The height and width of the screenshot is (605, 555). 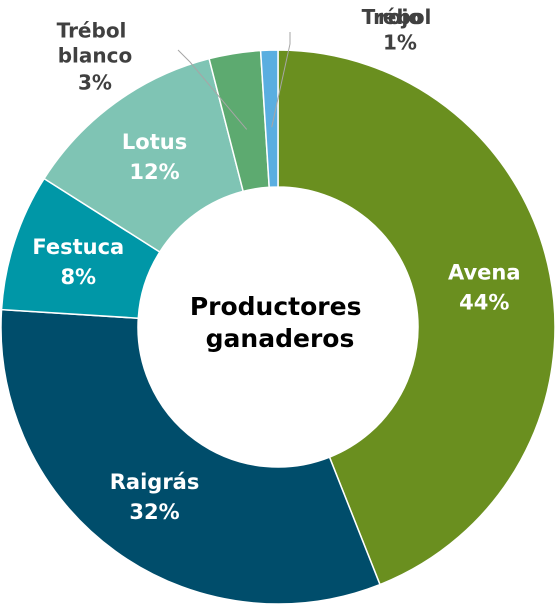 What do you see at coordinates (154, 172) in the screenshot?
I see `value-label: 12%` at bounding box center [154, 172].